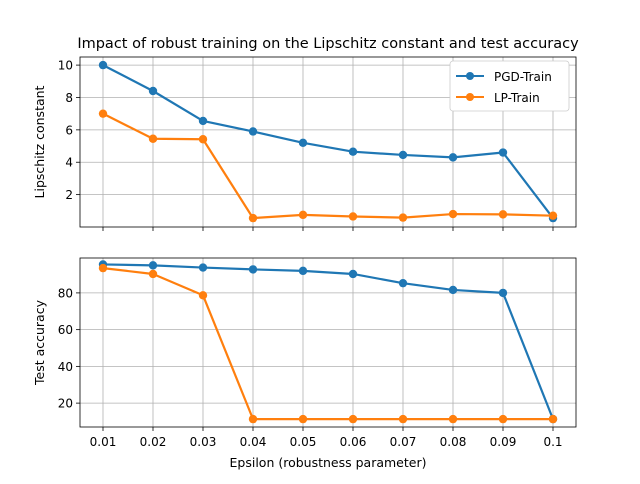 This screenshot has height=484, width=640. Describe the element at coordinates (69, 195) in the screenshot. I see `lipschitz-ytick-label: 2` at that location.